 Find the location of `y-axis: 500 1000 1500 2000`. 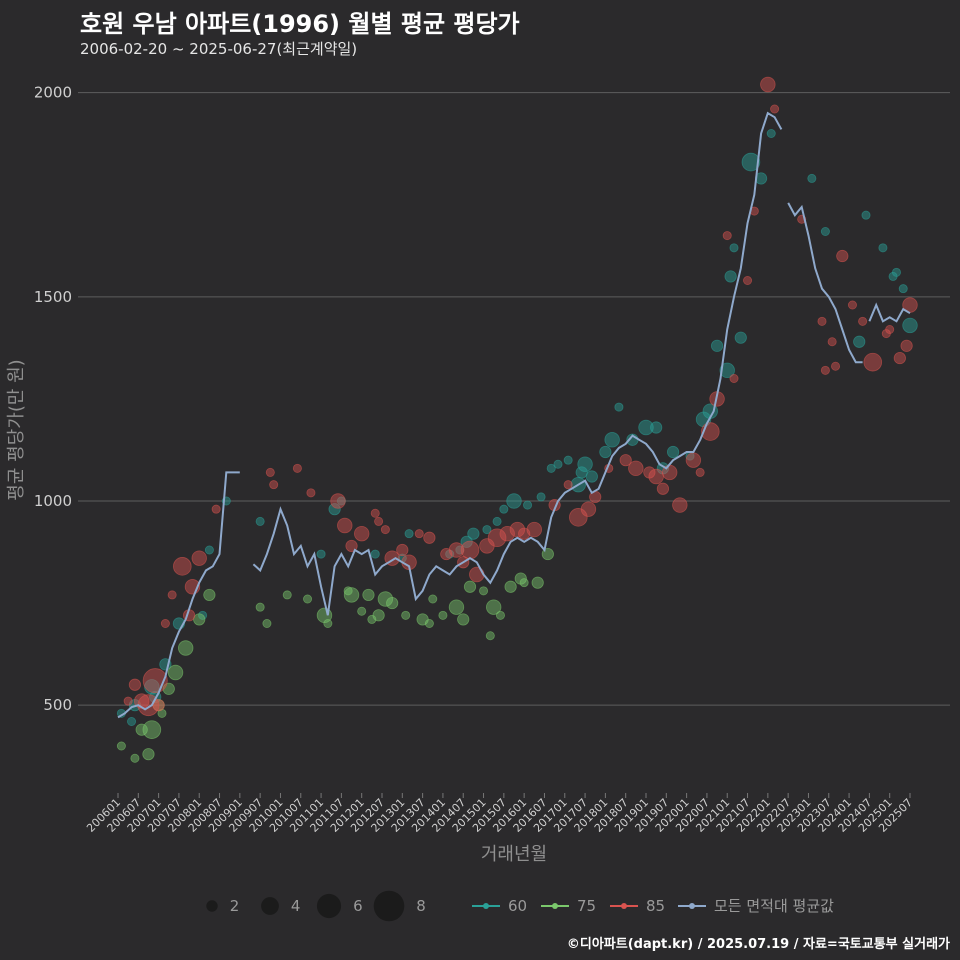

y-axis: 500 1000 1500 2000 is located at coordinates (53, 399).